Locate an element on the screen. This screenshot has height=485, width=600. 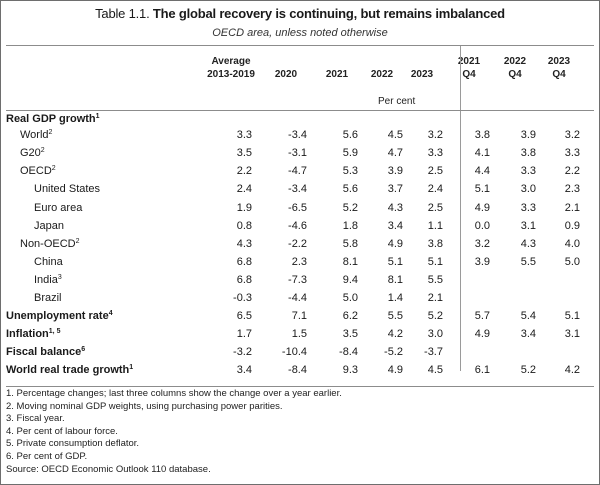
table-cell: 2.5 is located at coordinates (435, 208).